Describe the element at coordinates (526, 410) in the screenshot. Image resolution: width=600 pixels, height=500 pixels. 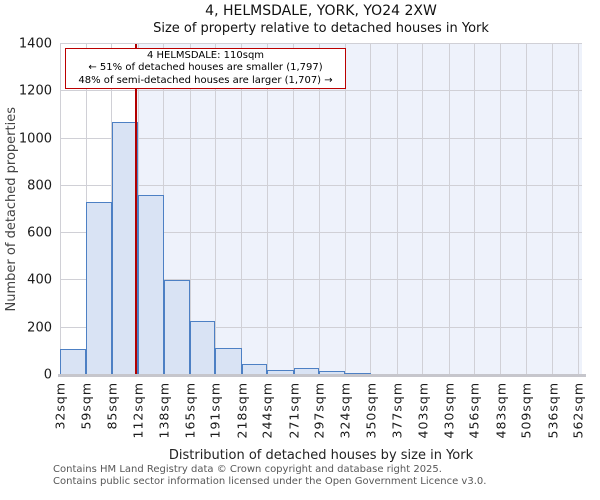
I see `x-tick-label: 509sqm` at that location.